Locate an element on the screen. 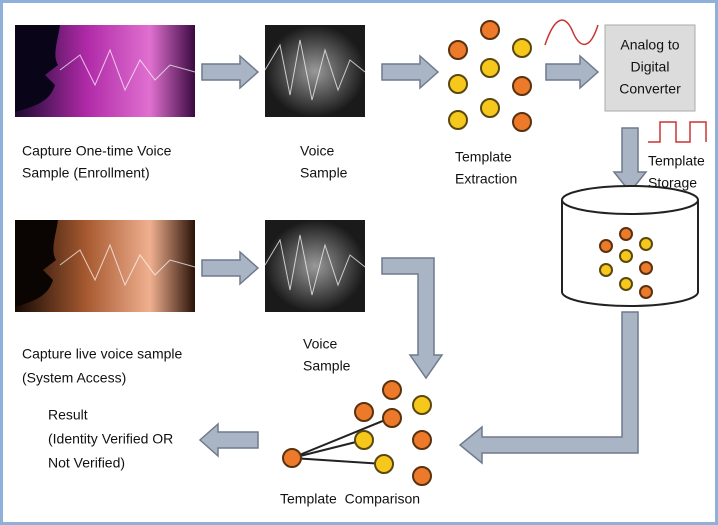 This screenshot has width=718, height=525. node-label: Capture One-time Voice is located at coordinates (97, 151).